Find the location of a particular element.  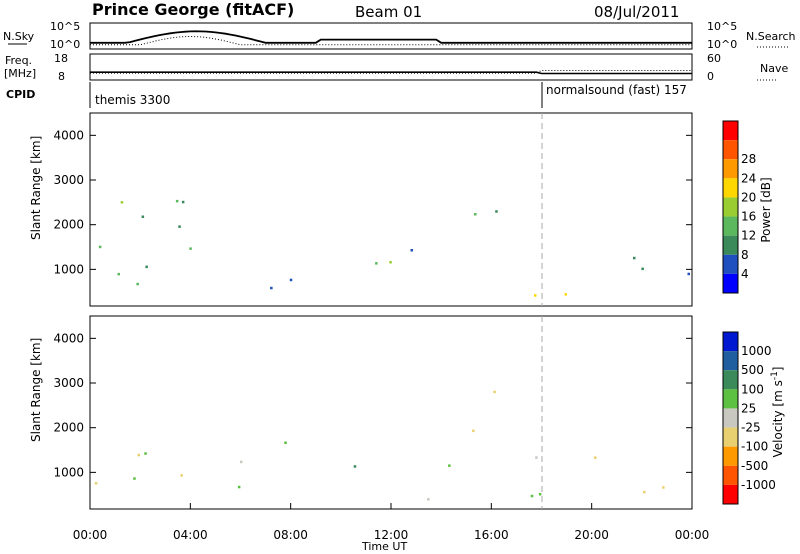

velocity-ytick-label: 1000 is located at coordinates (68, 472).